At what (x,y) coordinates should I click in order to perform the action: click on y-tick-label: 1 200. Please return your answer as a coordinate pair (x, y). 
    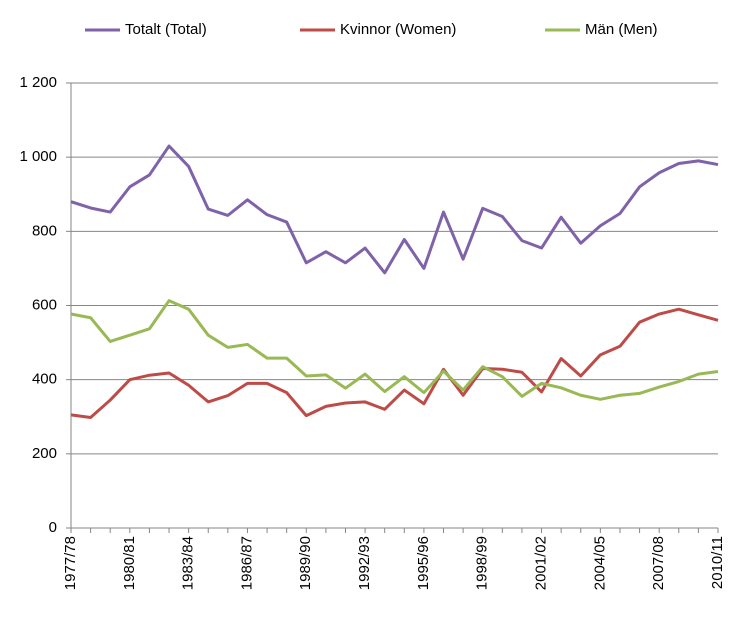
    Looking at the image, I should click on (38, 82).